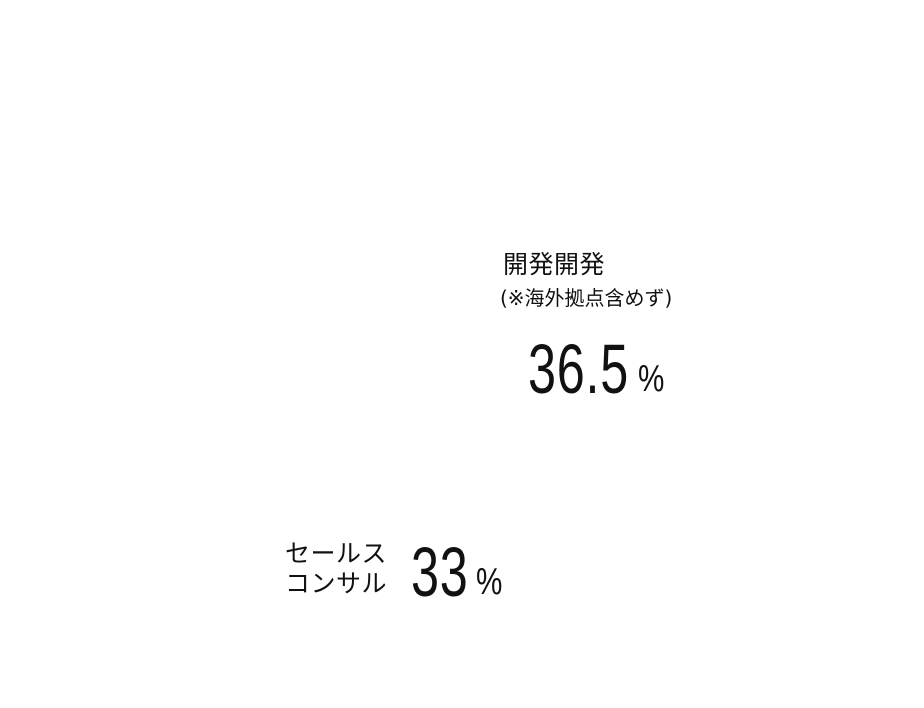  What do you see at coordinates (554, 264) in the screenshot?
I see `segment-label: 開発開発` at bounding box center [554, 264].